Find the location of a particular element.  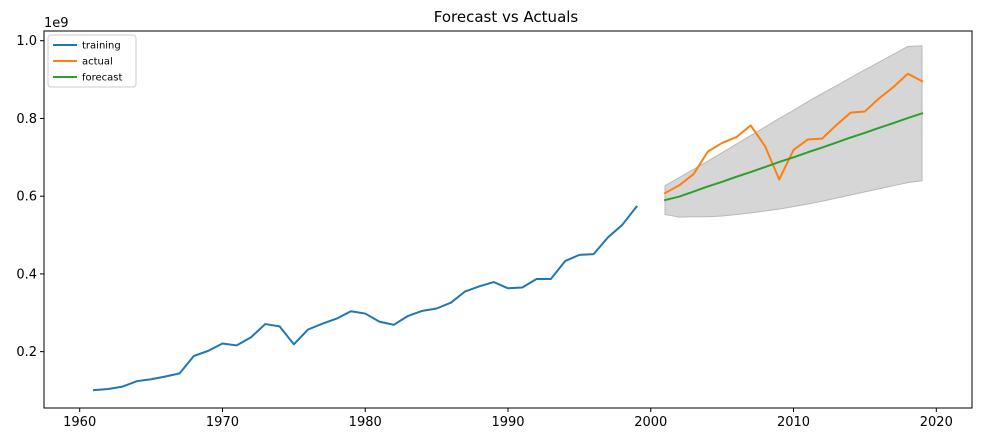

x-tick-label: 2010 is located at coordinates (793, 422).